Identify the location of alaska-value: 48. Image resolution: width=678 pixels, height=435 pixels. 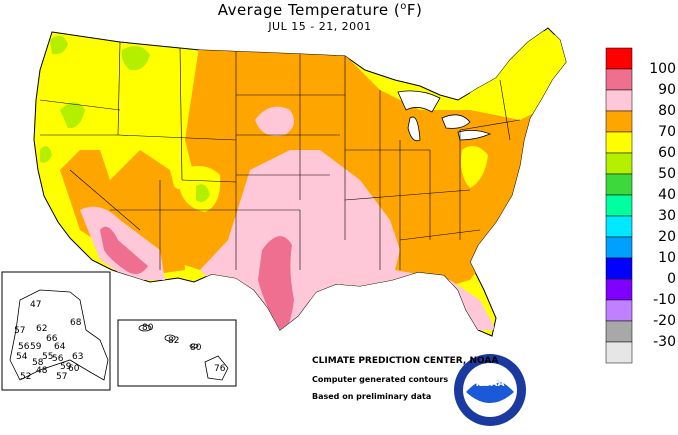
(42, 371).